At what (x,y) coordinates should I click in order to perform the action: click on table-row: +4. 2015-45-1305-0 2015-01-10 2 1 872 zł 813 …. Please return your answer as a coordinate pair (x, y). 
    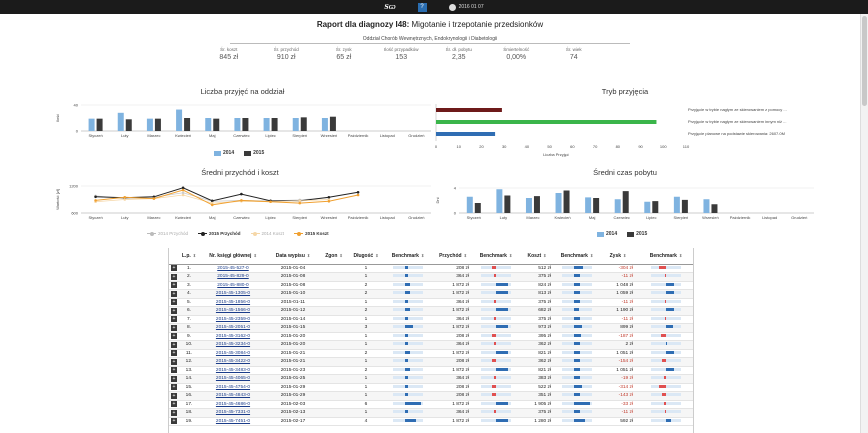
    Looking at the image, I should click on (431, 294).